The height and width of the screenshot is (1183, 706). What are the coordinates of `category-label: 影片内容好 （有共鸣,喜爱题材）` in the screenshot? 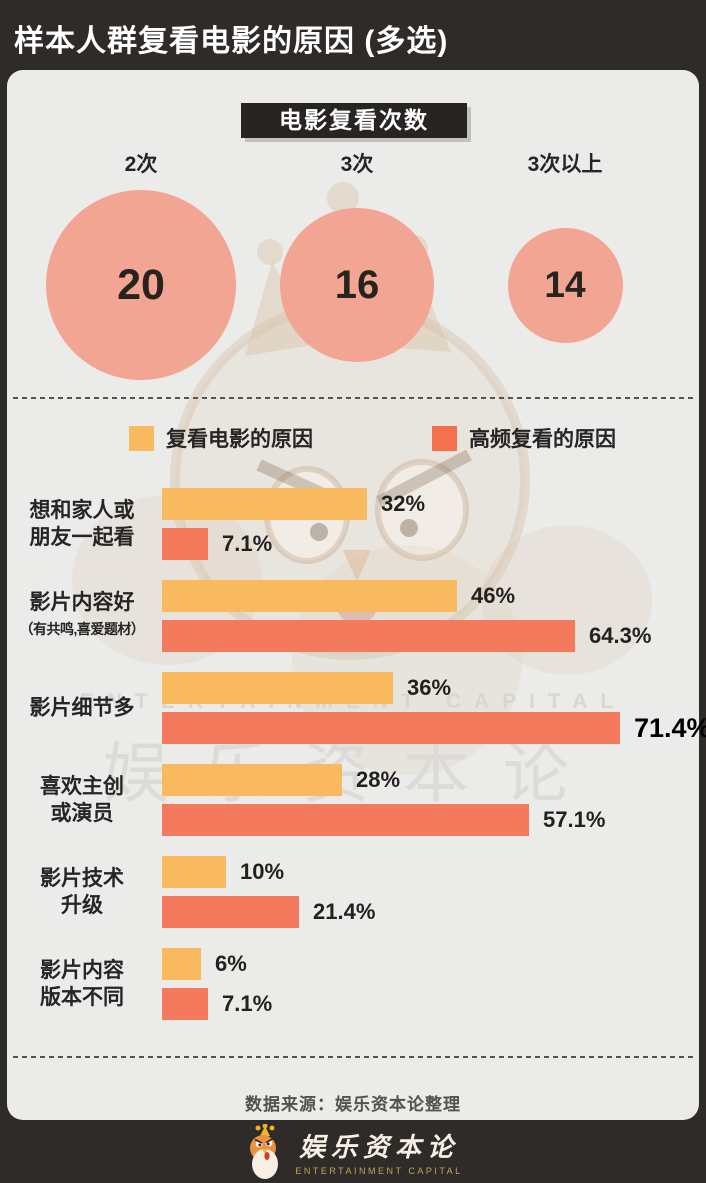 It's located at (82, 614).